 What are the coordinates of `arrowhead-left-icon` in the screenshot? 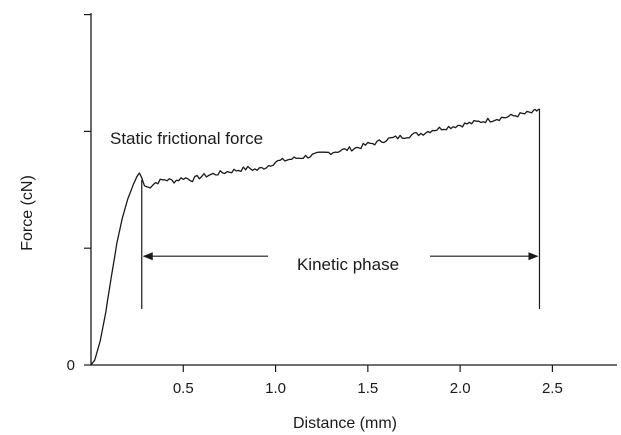 It's located at (147, 256).